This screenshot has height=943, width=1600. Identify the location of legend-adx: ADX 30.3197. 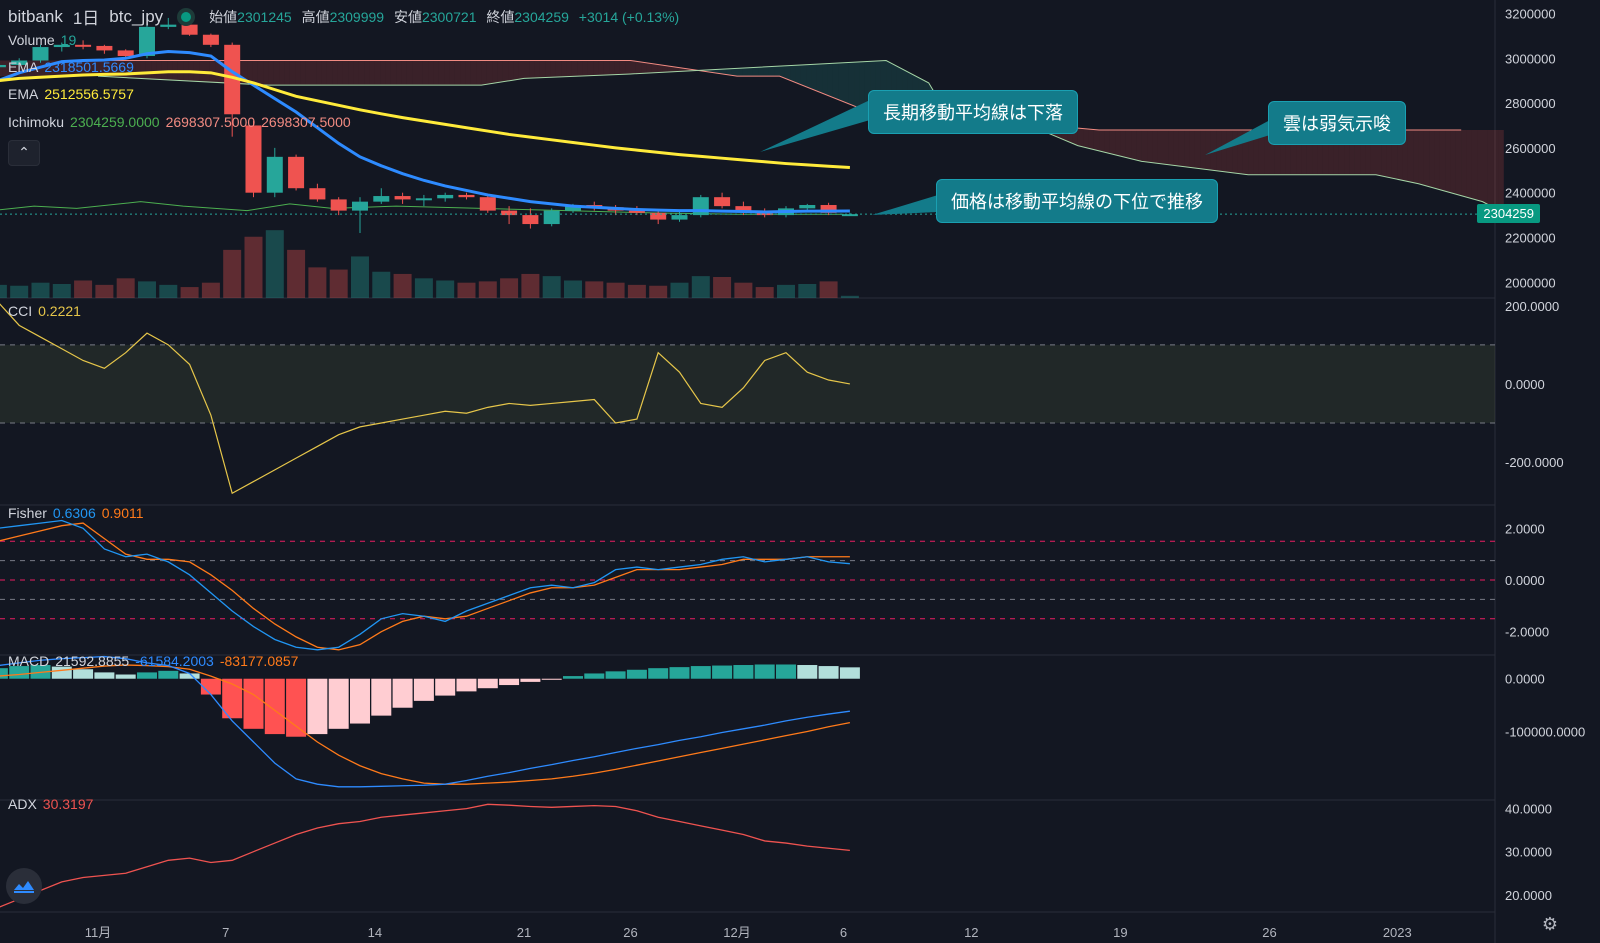
(51, 804).